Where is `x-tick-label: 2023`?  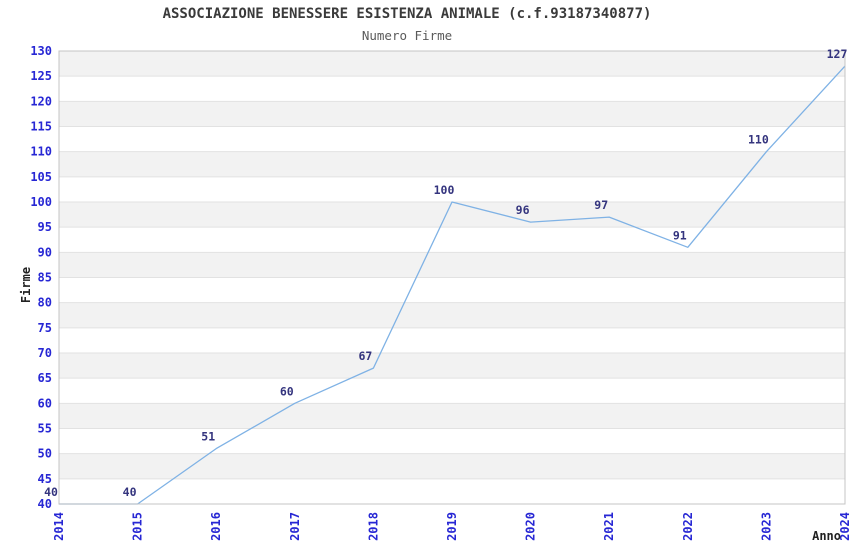 x-tick-label: 2023 is located at coordinates (766, 526).